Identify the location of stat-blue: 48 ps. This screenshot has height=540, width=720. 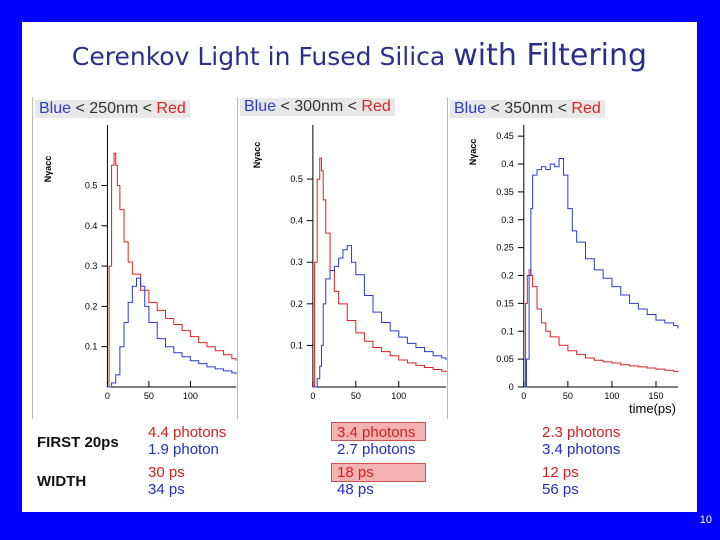
(355, 489).